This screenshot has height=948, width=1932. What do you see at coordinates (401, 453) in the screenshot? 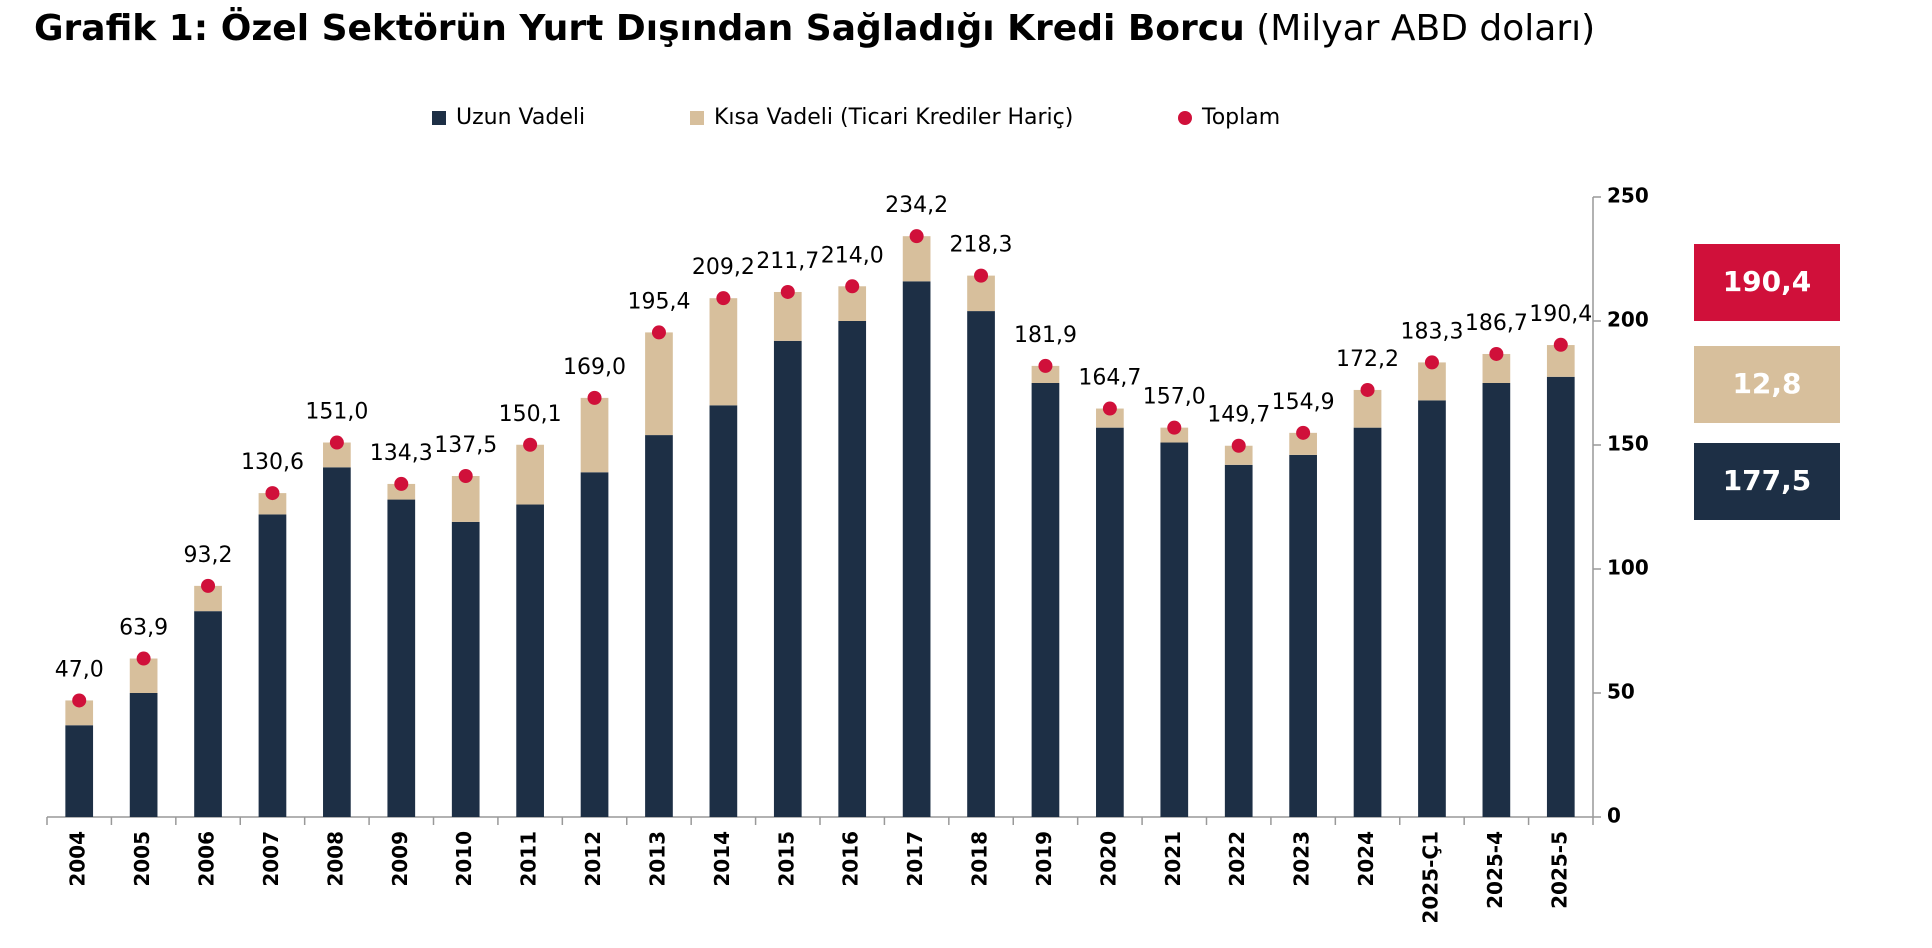
I see `data-label: 134,3` at bounding box center [401, 453].